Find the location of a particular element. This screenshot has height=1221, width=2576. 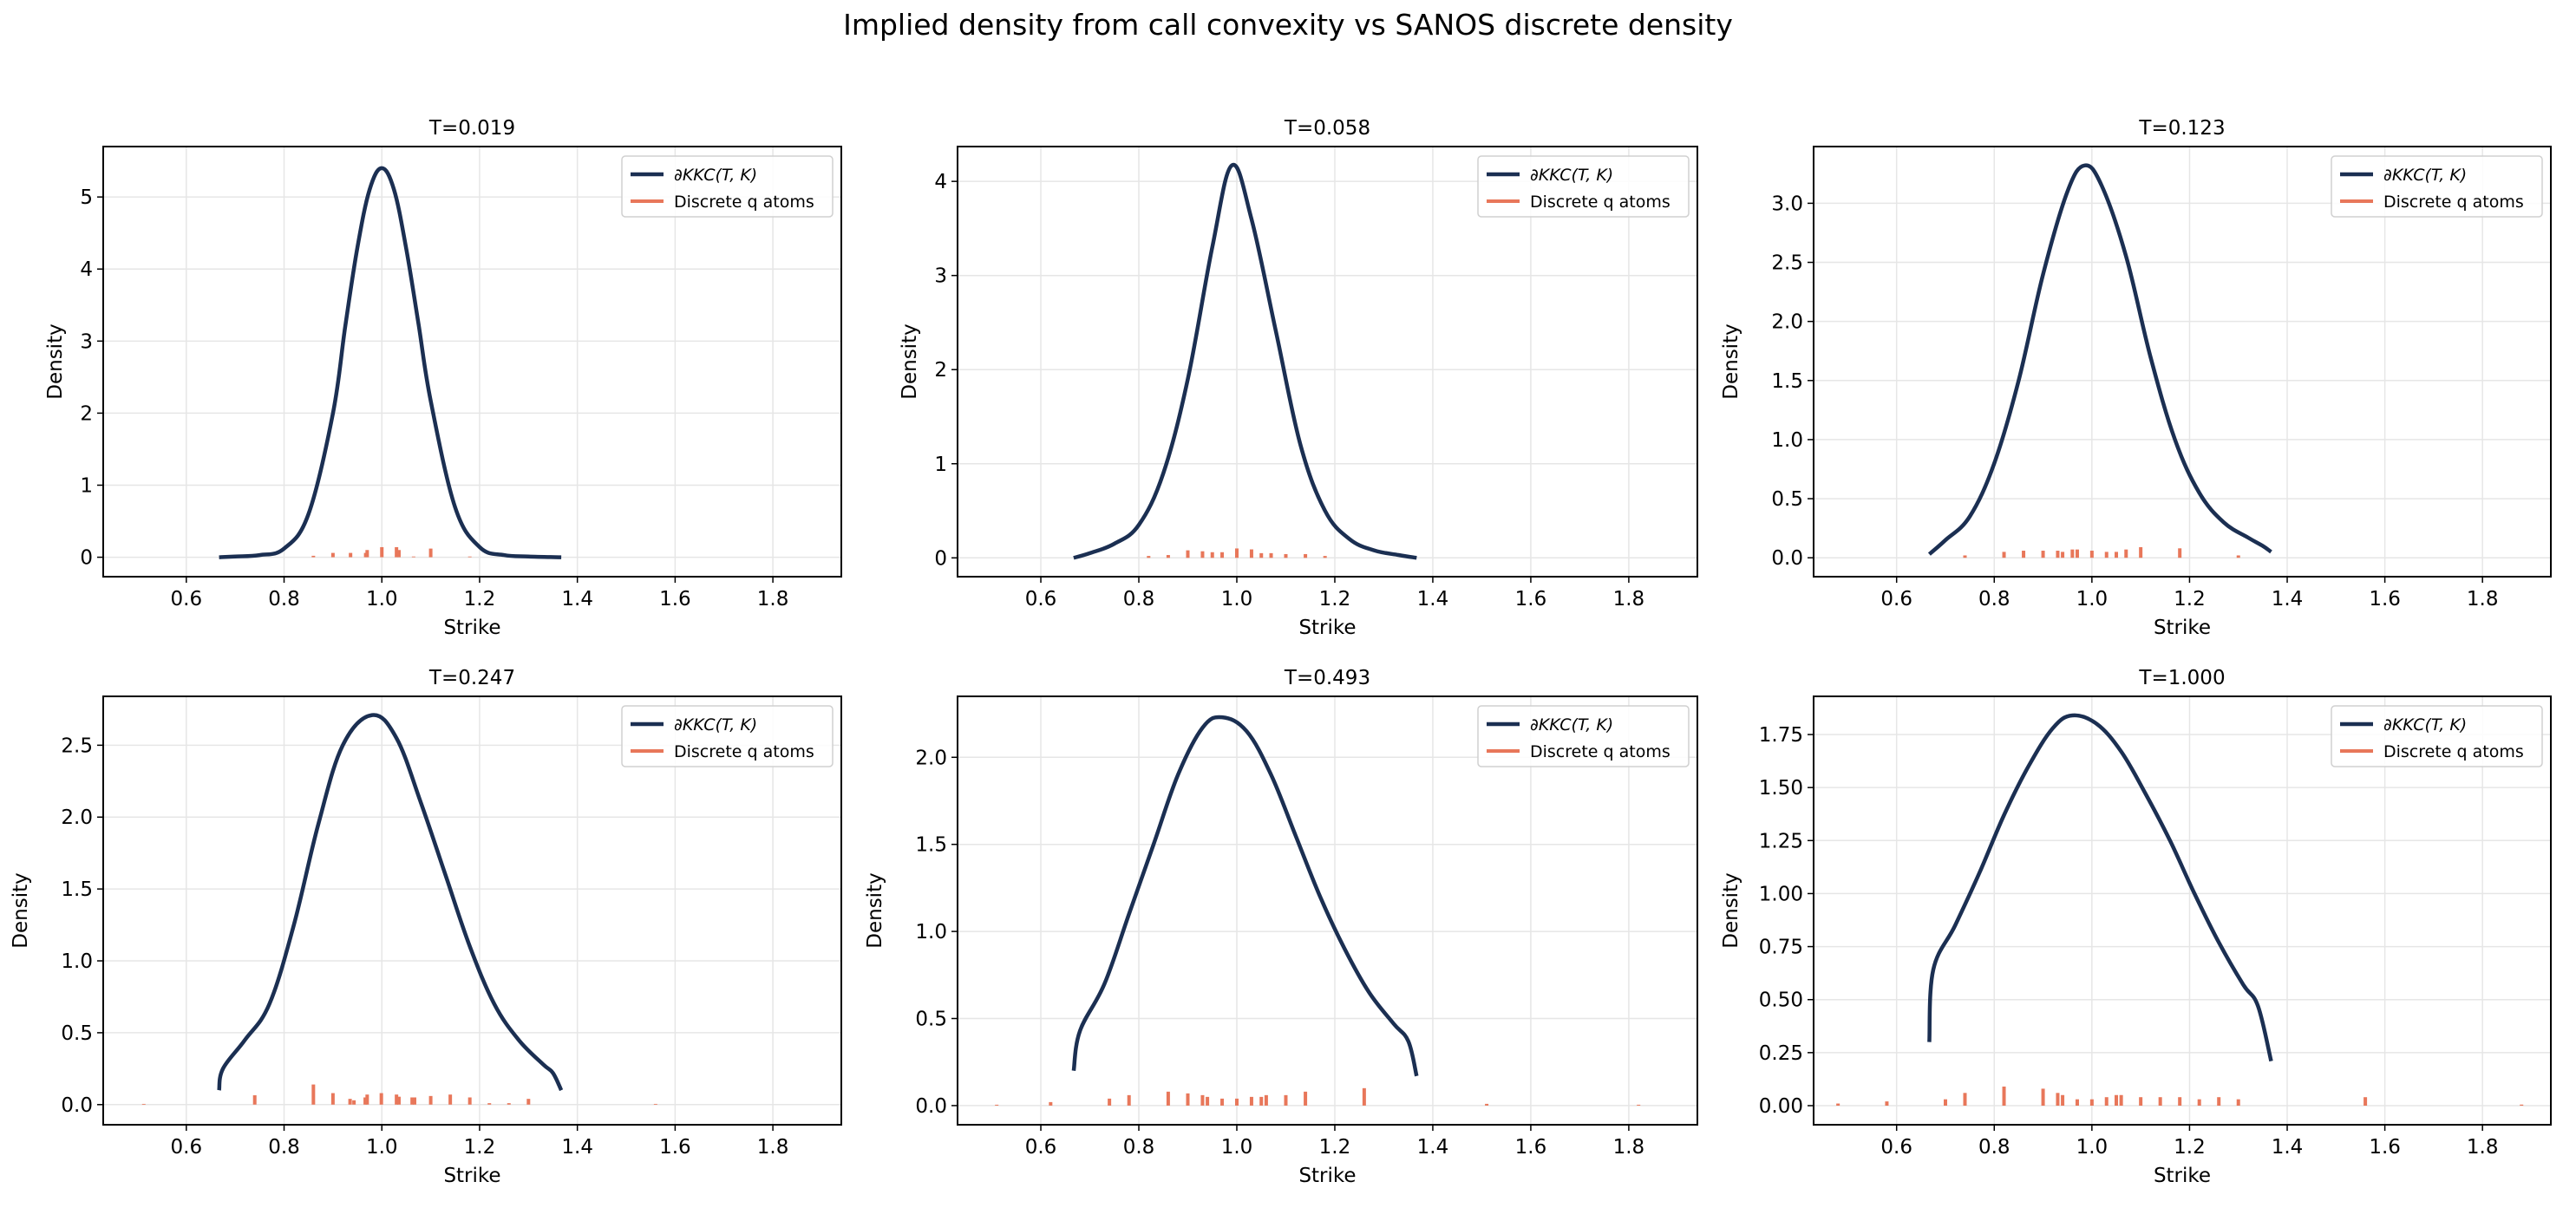

y-tick-label: 3.0 is located at coordinates (1787, 204).